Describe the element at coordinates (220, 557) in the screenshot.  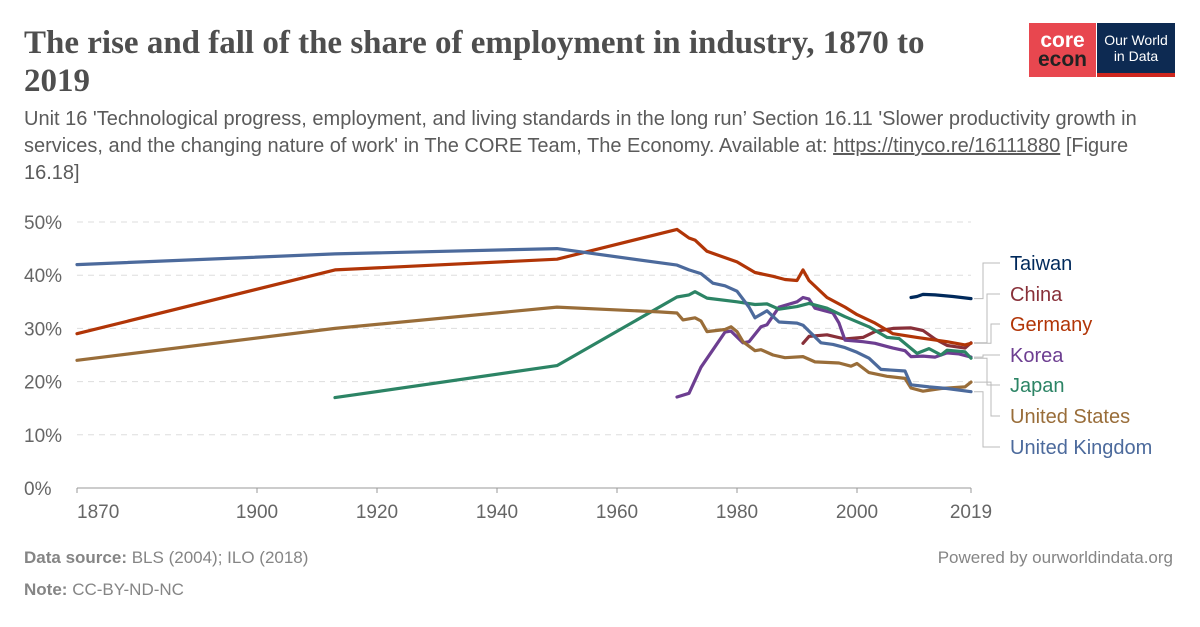
I see `source-text: BLS (2004); ILO (2018)` at that location.